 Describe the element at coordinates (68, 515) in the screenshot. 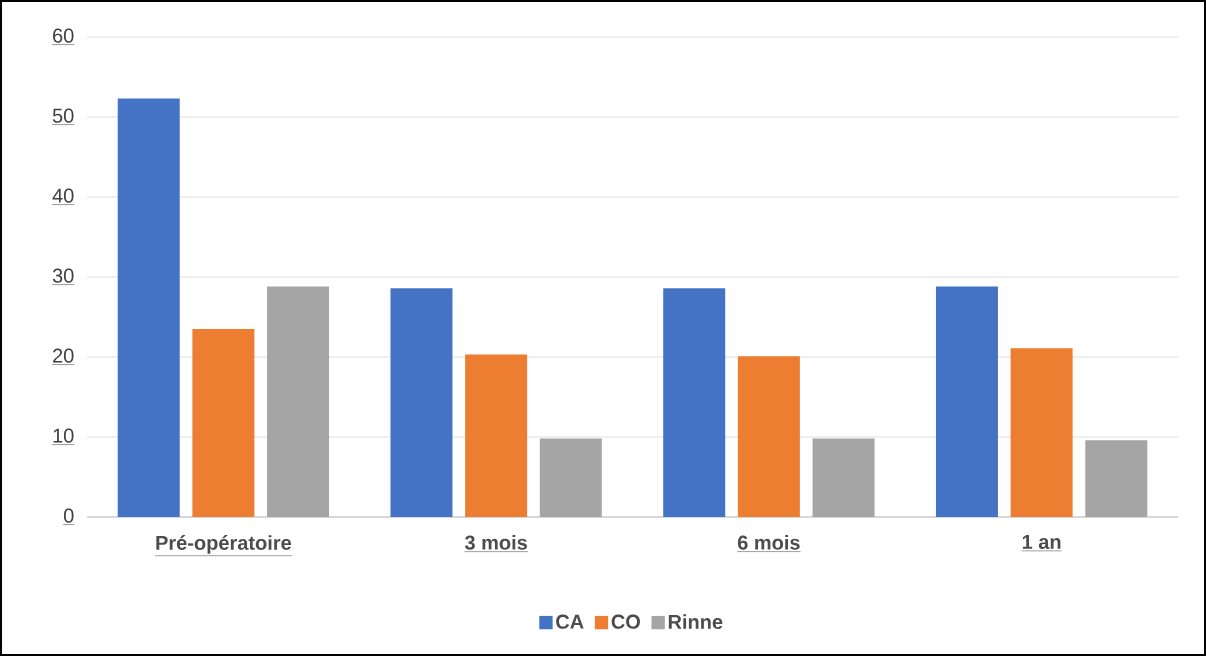

I see `y-tick-label: 0` at that location.